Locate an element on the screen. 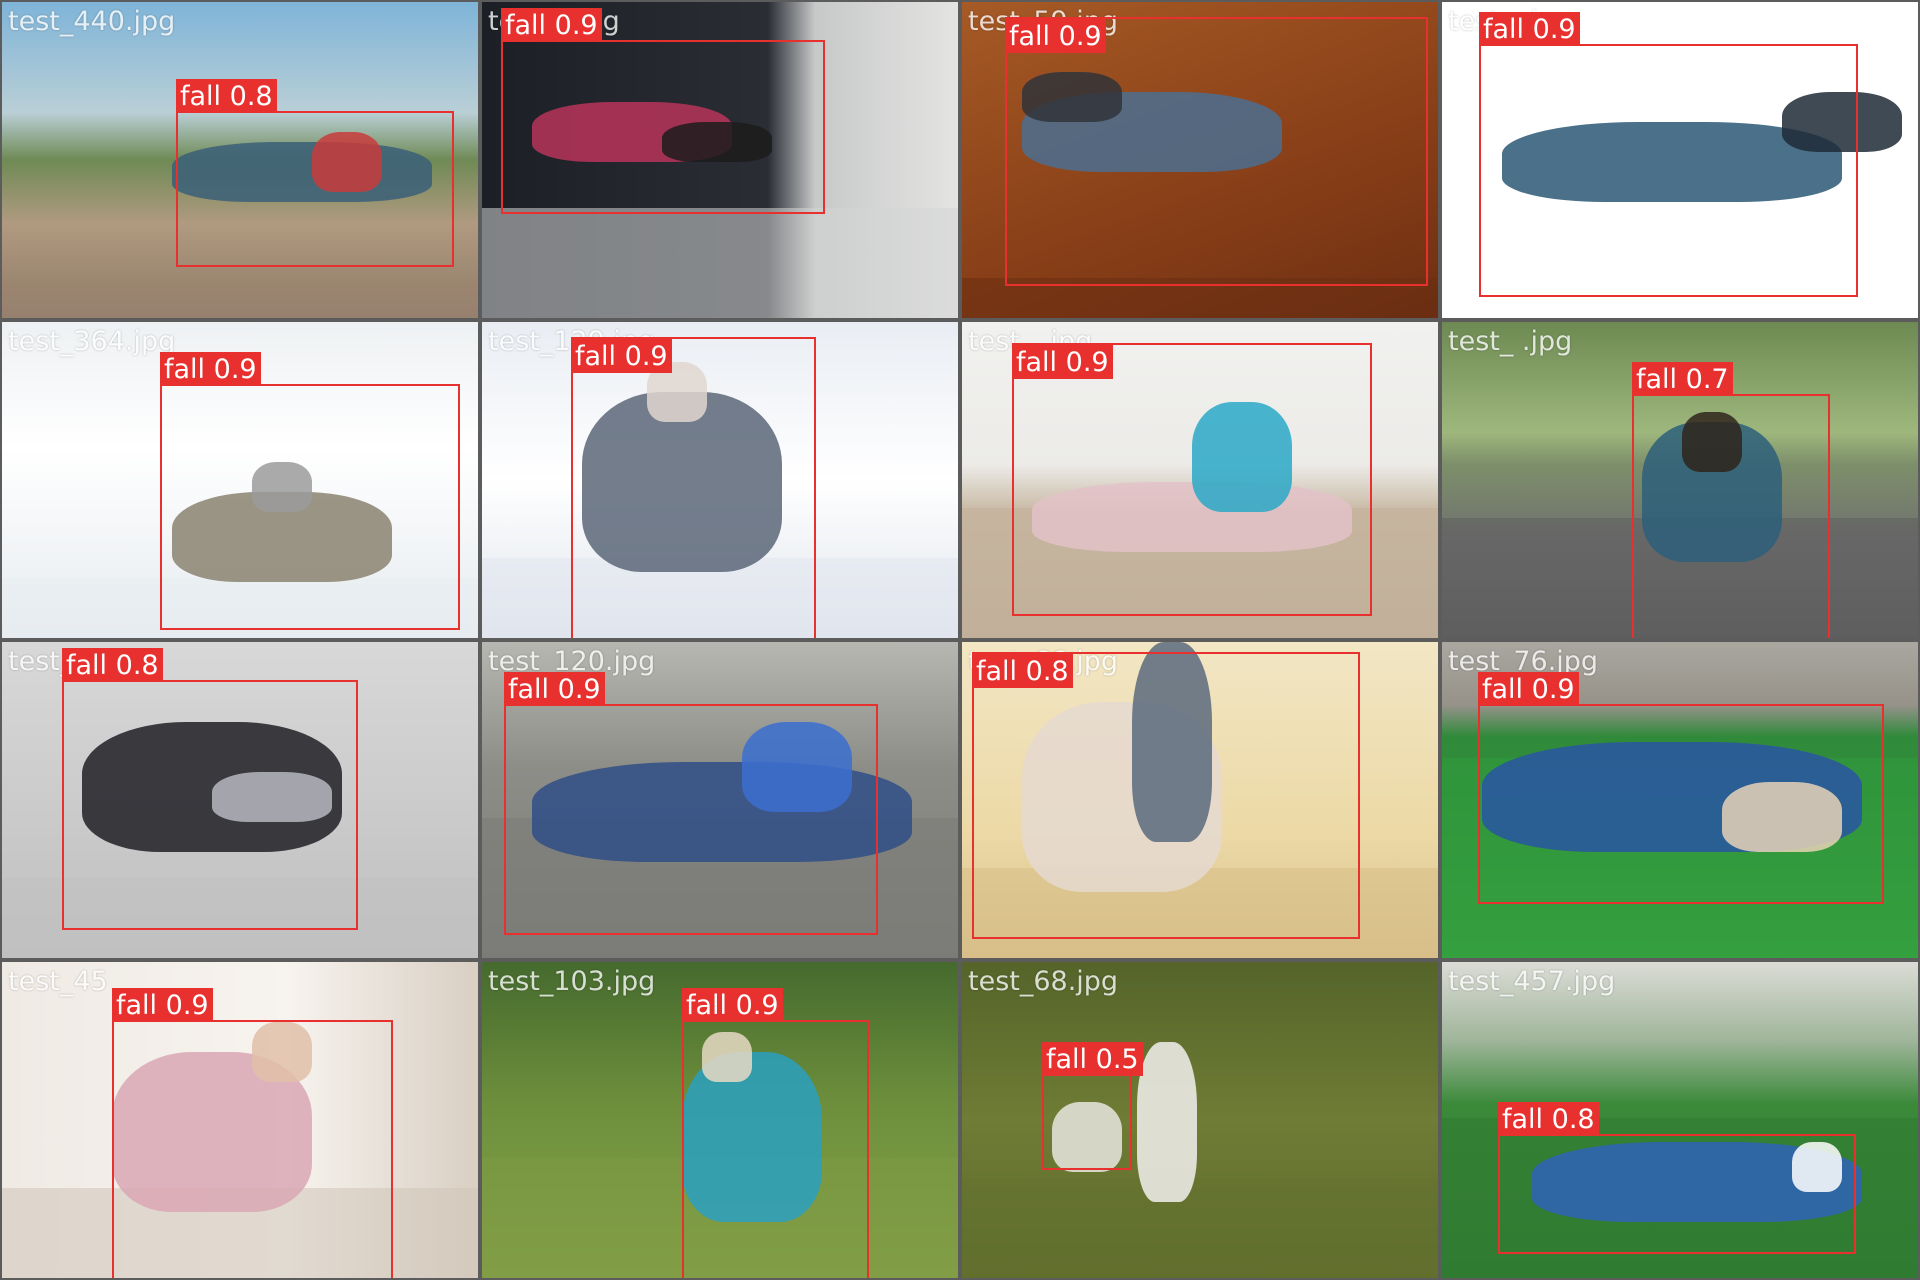  image-tile: test_364.jpg fall 0.9 is located at coordinates (240, 480).